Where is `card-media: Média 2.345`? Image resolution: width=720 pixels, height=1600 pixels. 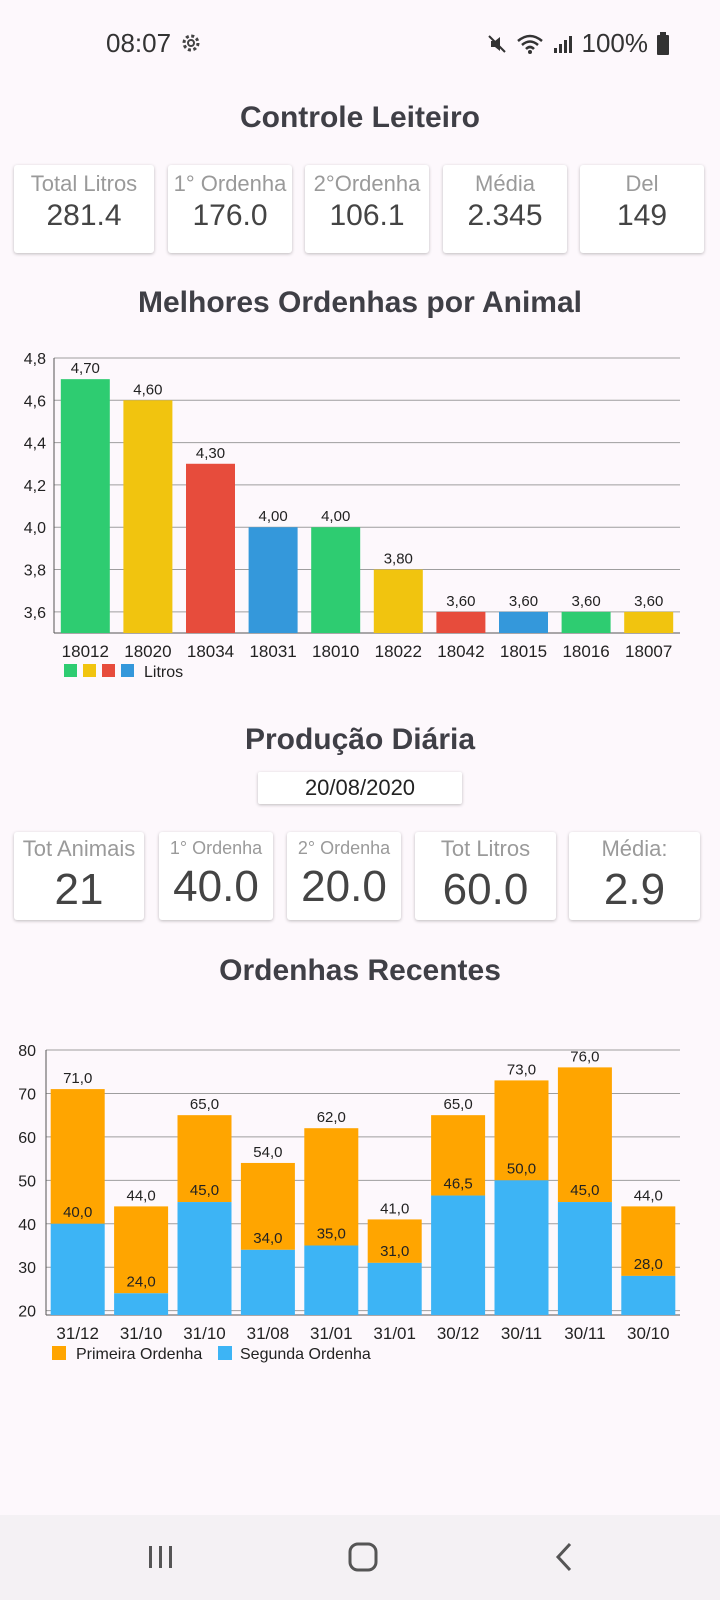
card-media: Média 2.345 is located at coordinates (505, 209).